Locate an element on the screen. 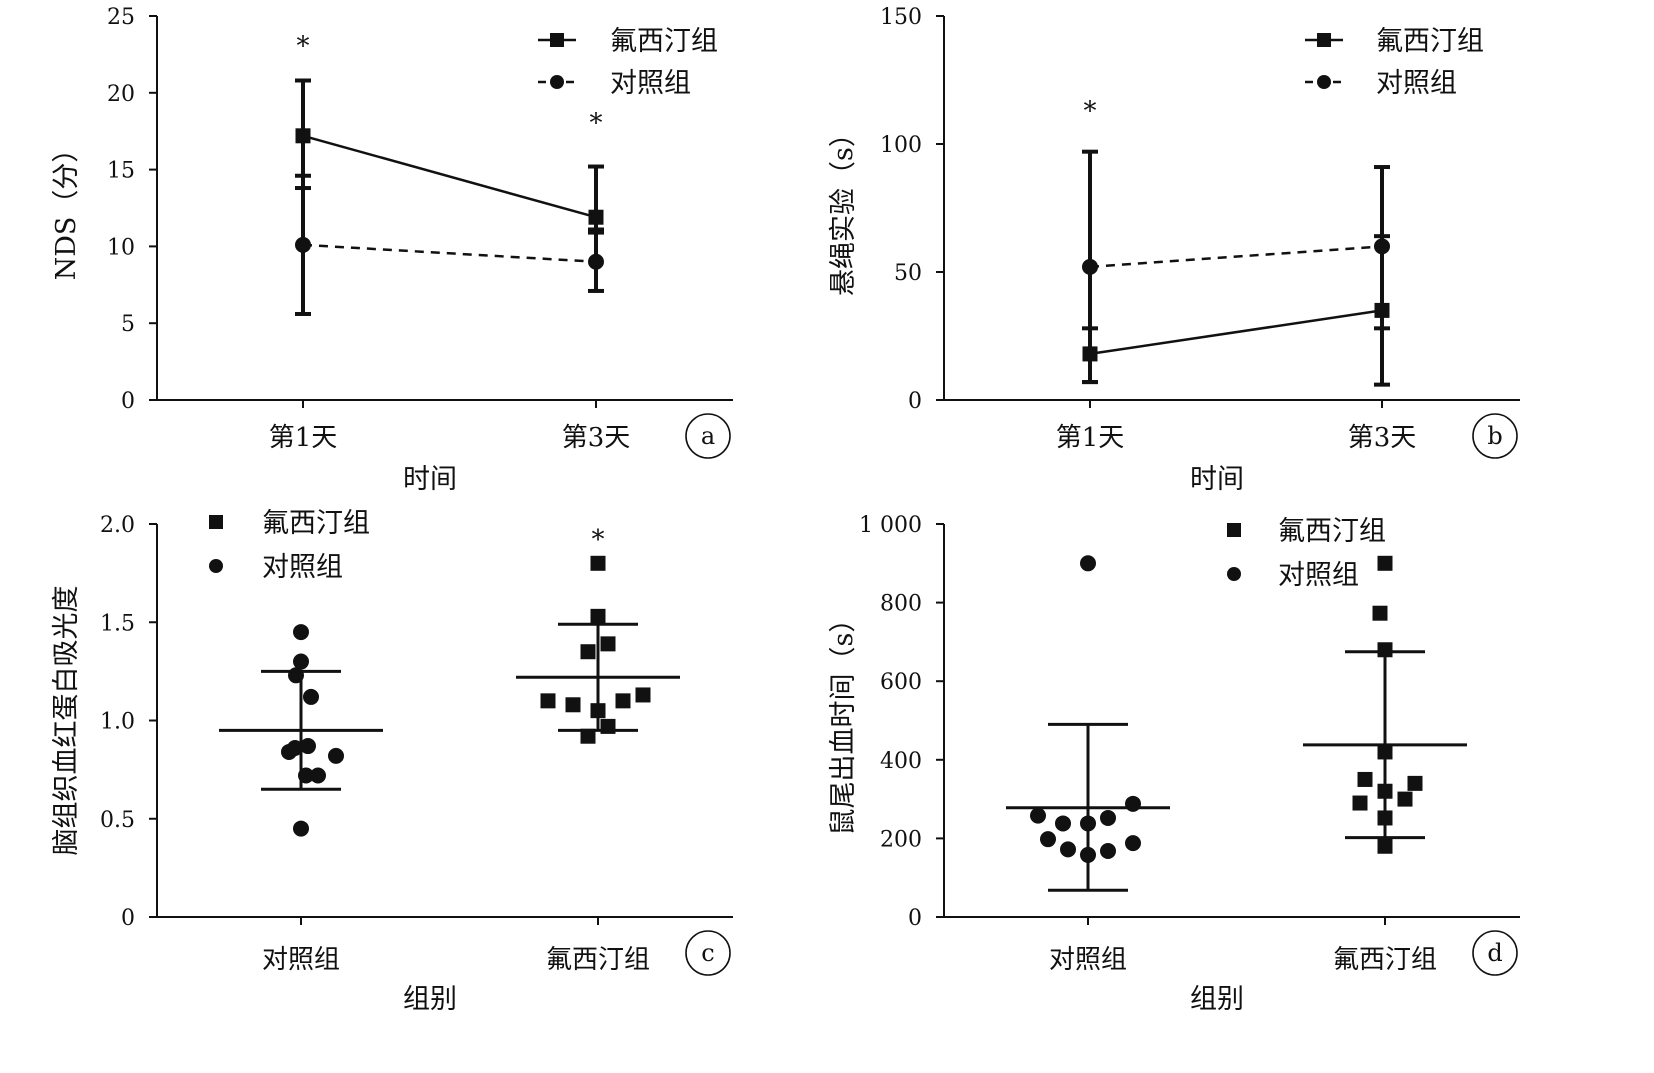 This screenshot has width=1654, height=1073. y-tick-label: 50 is located at coordinates (908, 273).